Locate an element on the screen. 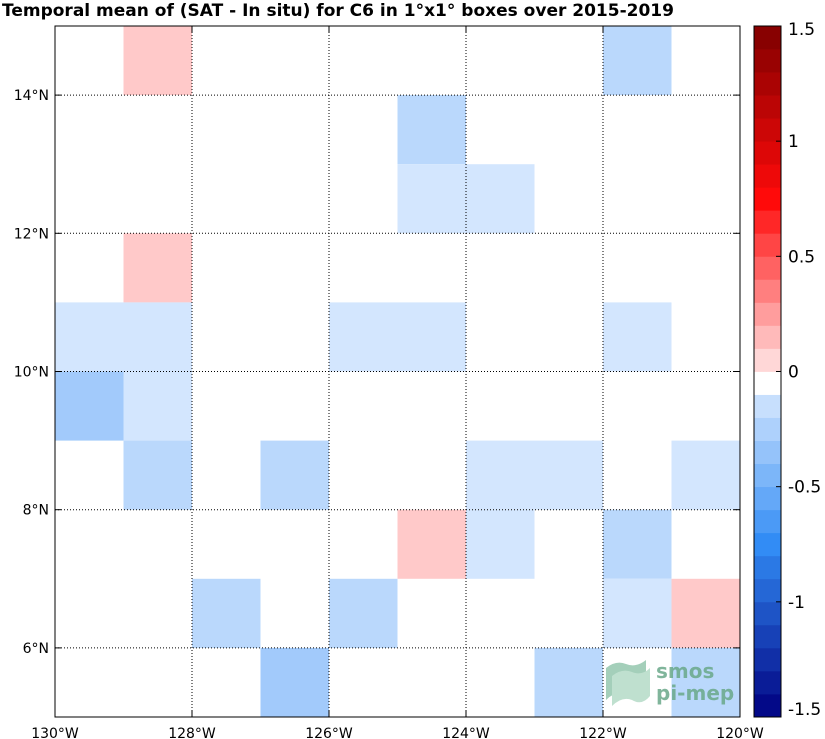 Image resolution: width=825 pixels, height=739 pixels. colorbar-tick-label: 0 is located at coordinates (793, 373).